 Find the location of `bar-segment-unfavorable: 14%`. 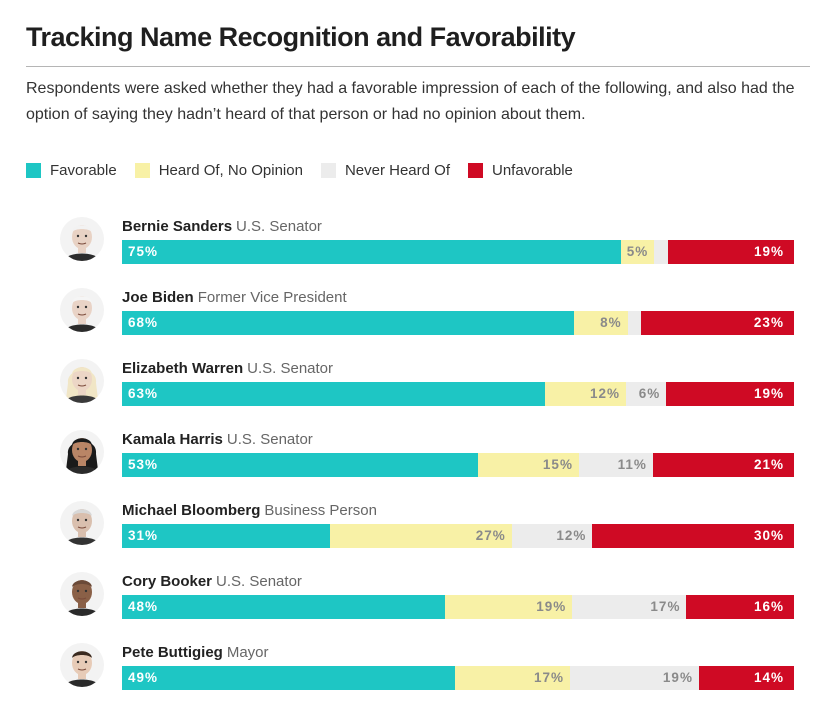

bar-segment-unfavorable: 14% is located at coordinates (746, 678).